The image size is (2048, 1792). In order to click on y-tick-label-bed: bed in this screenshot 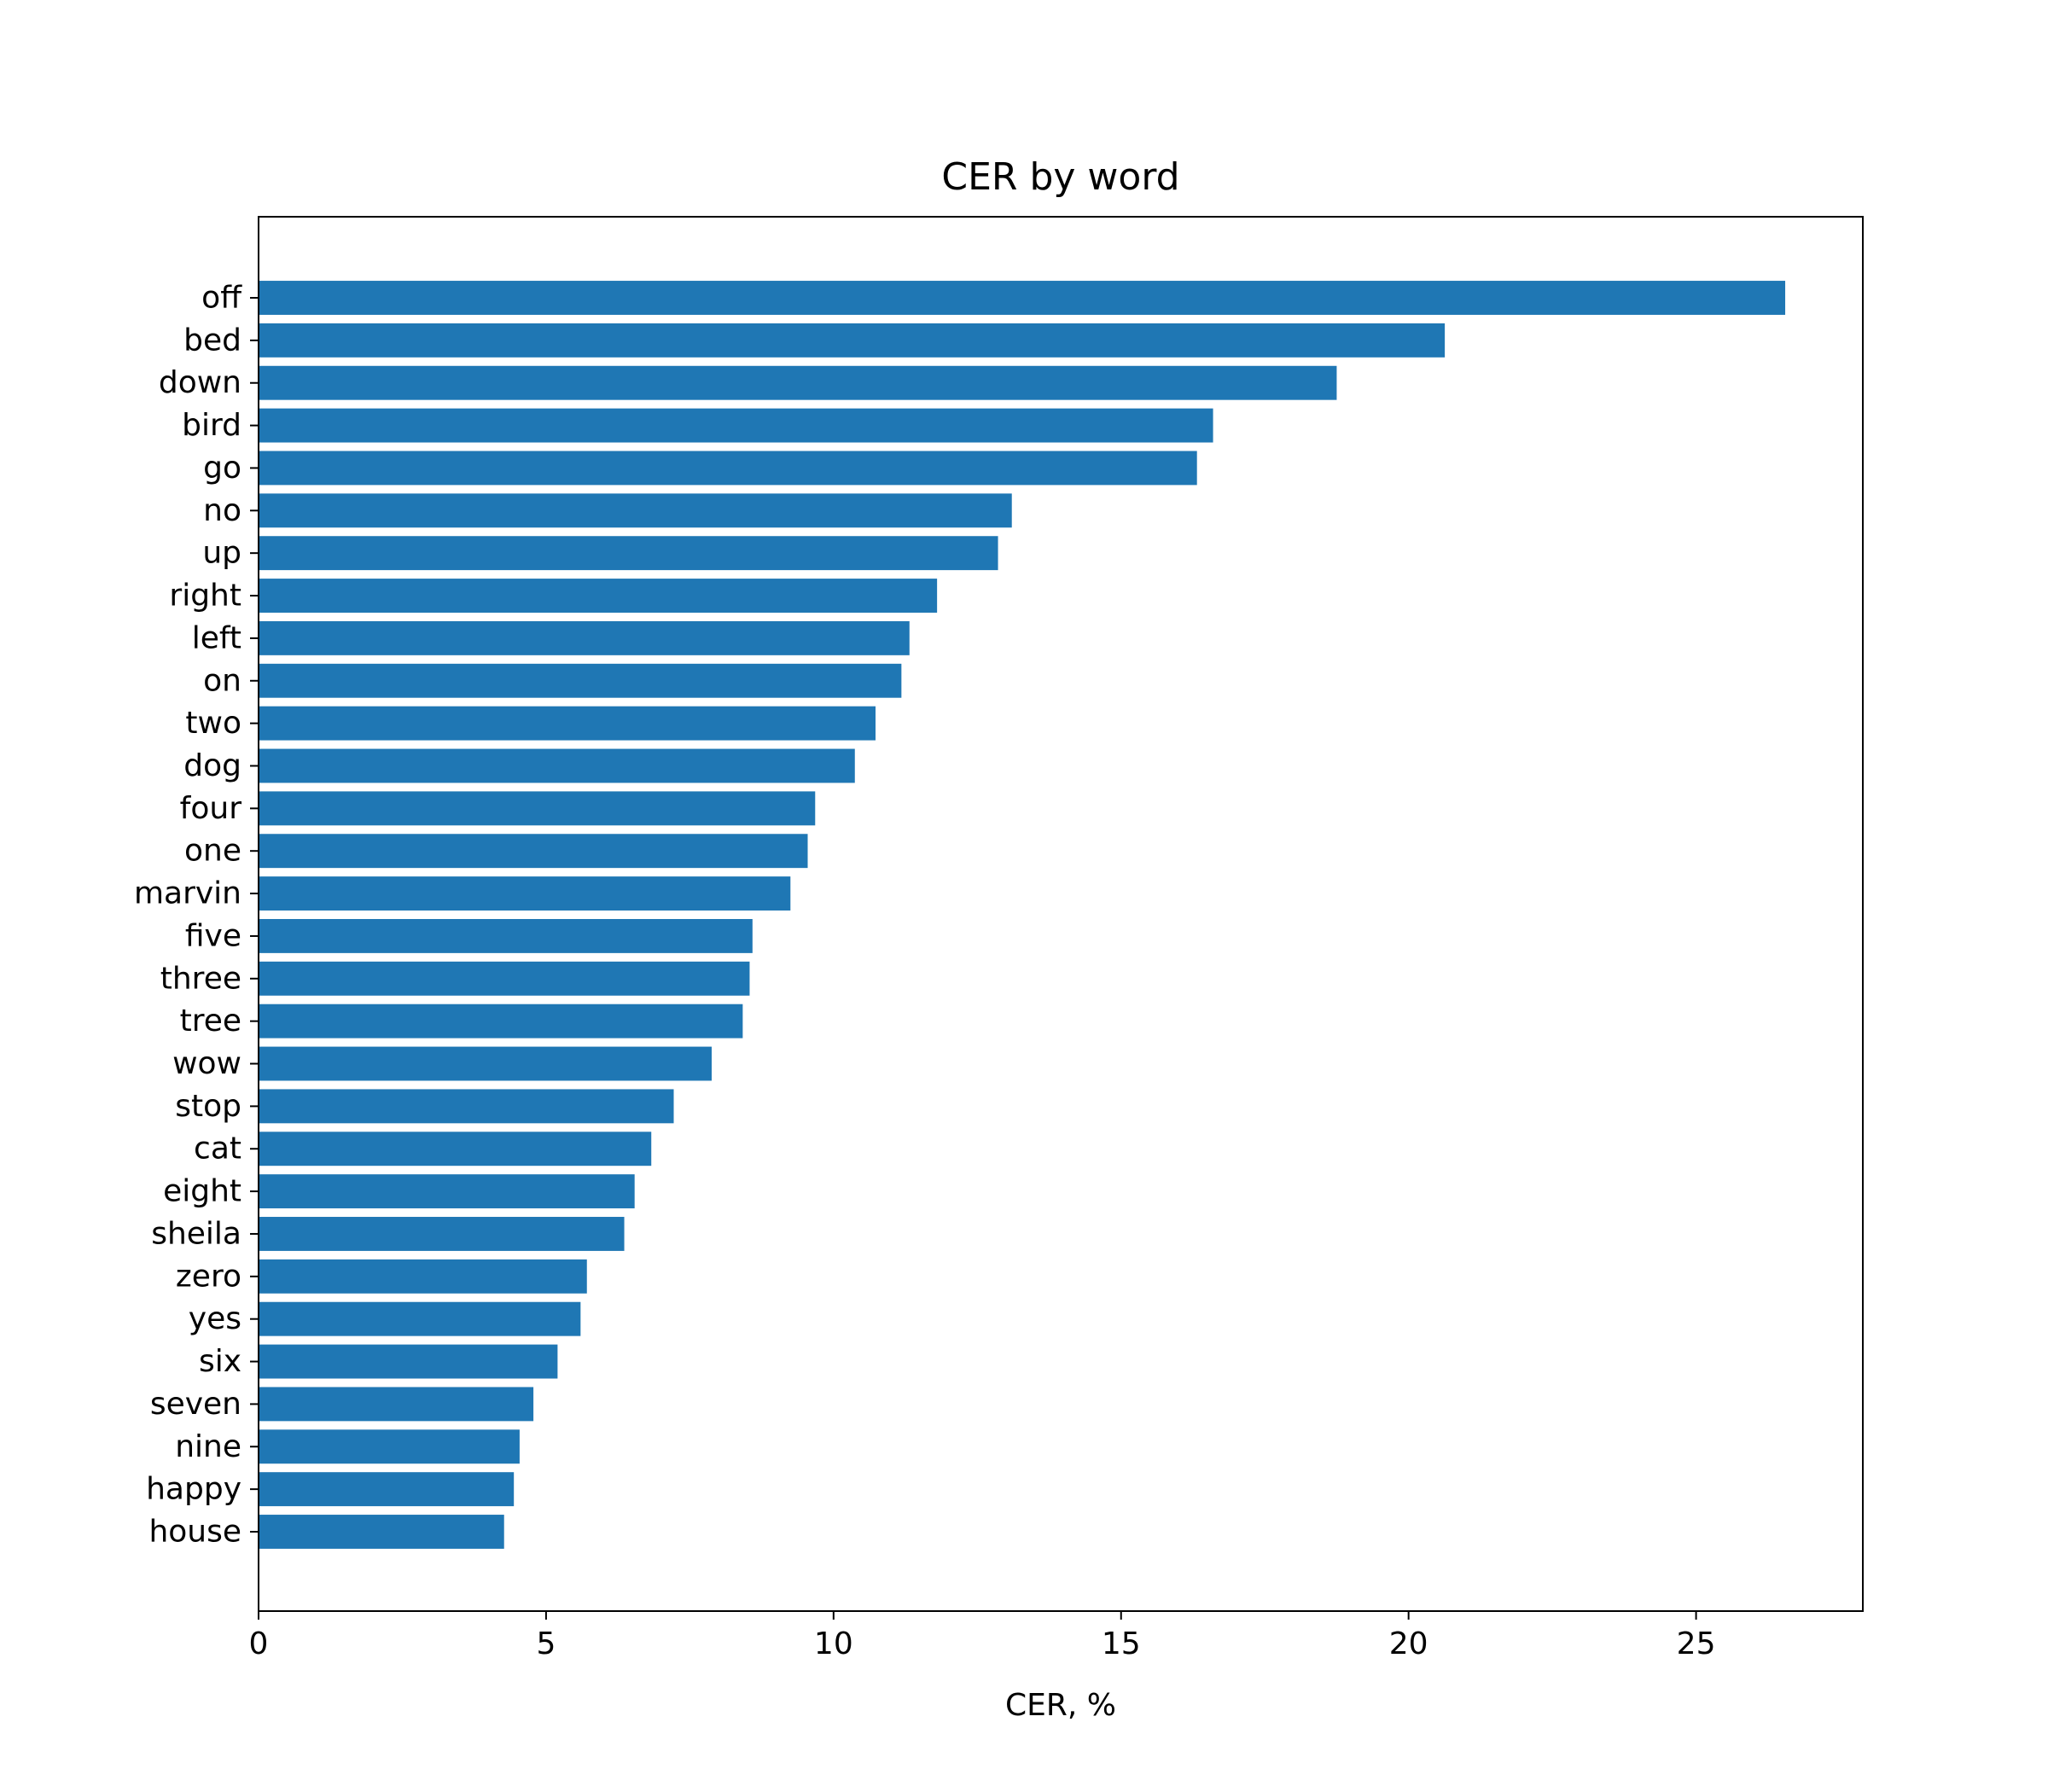, I will do `click(212, 340)`.